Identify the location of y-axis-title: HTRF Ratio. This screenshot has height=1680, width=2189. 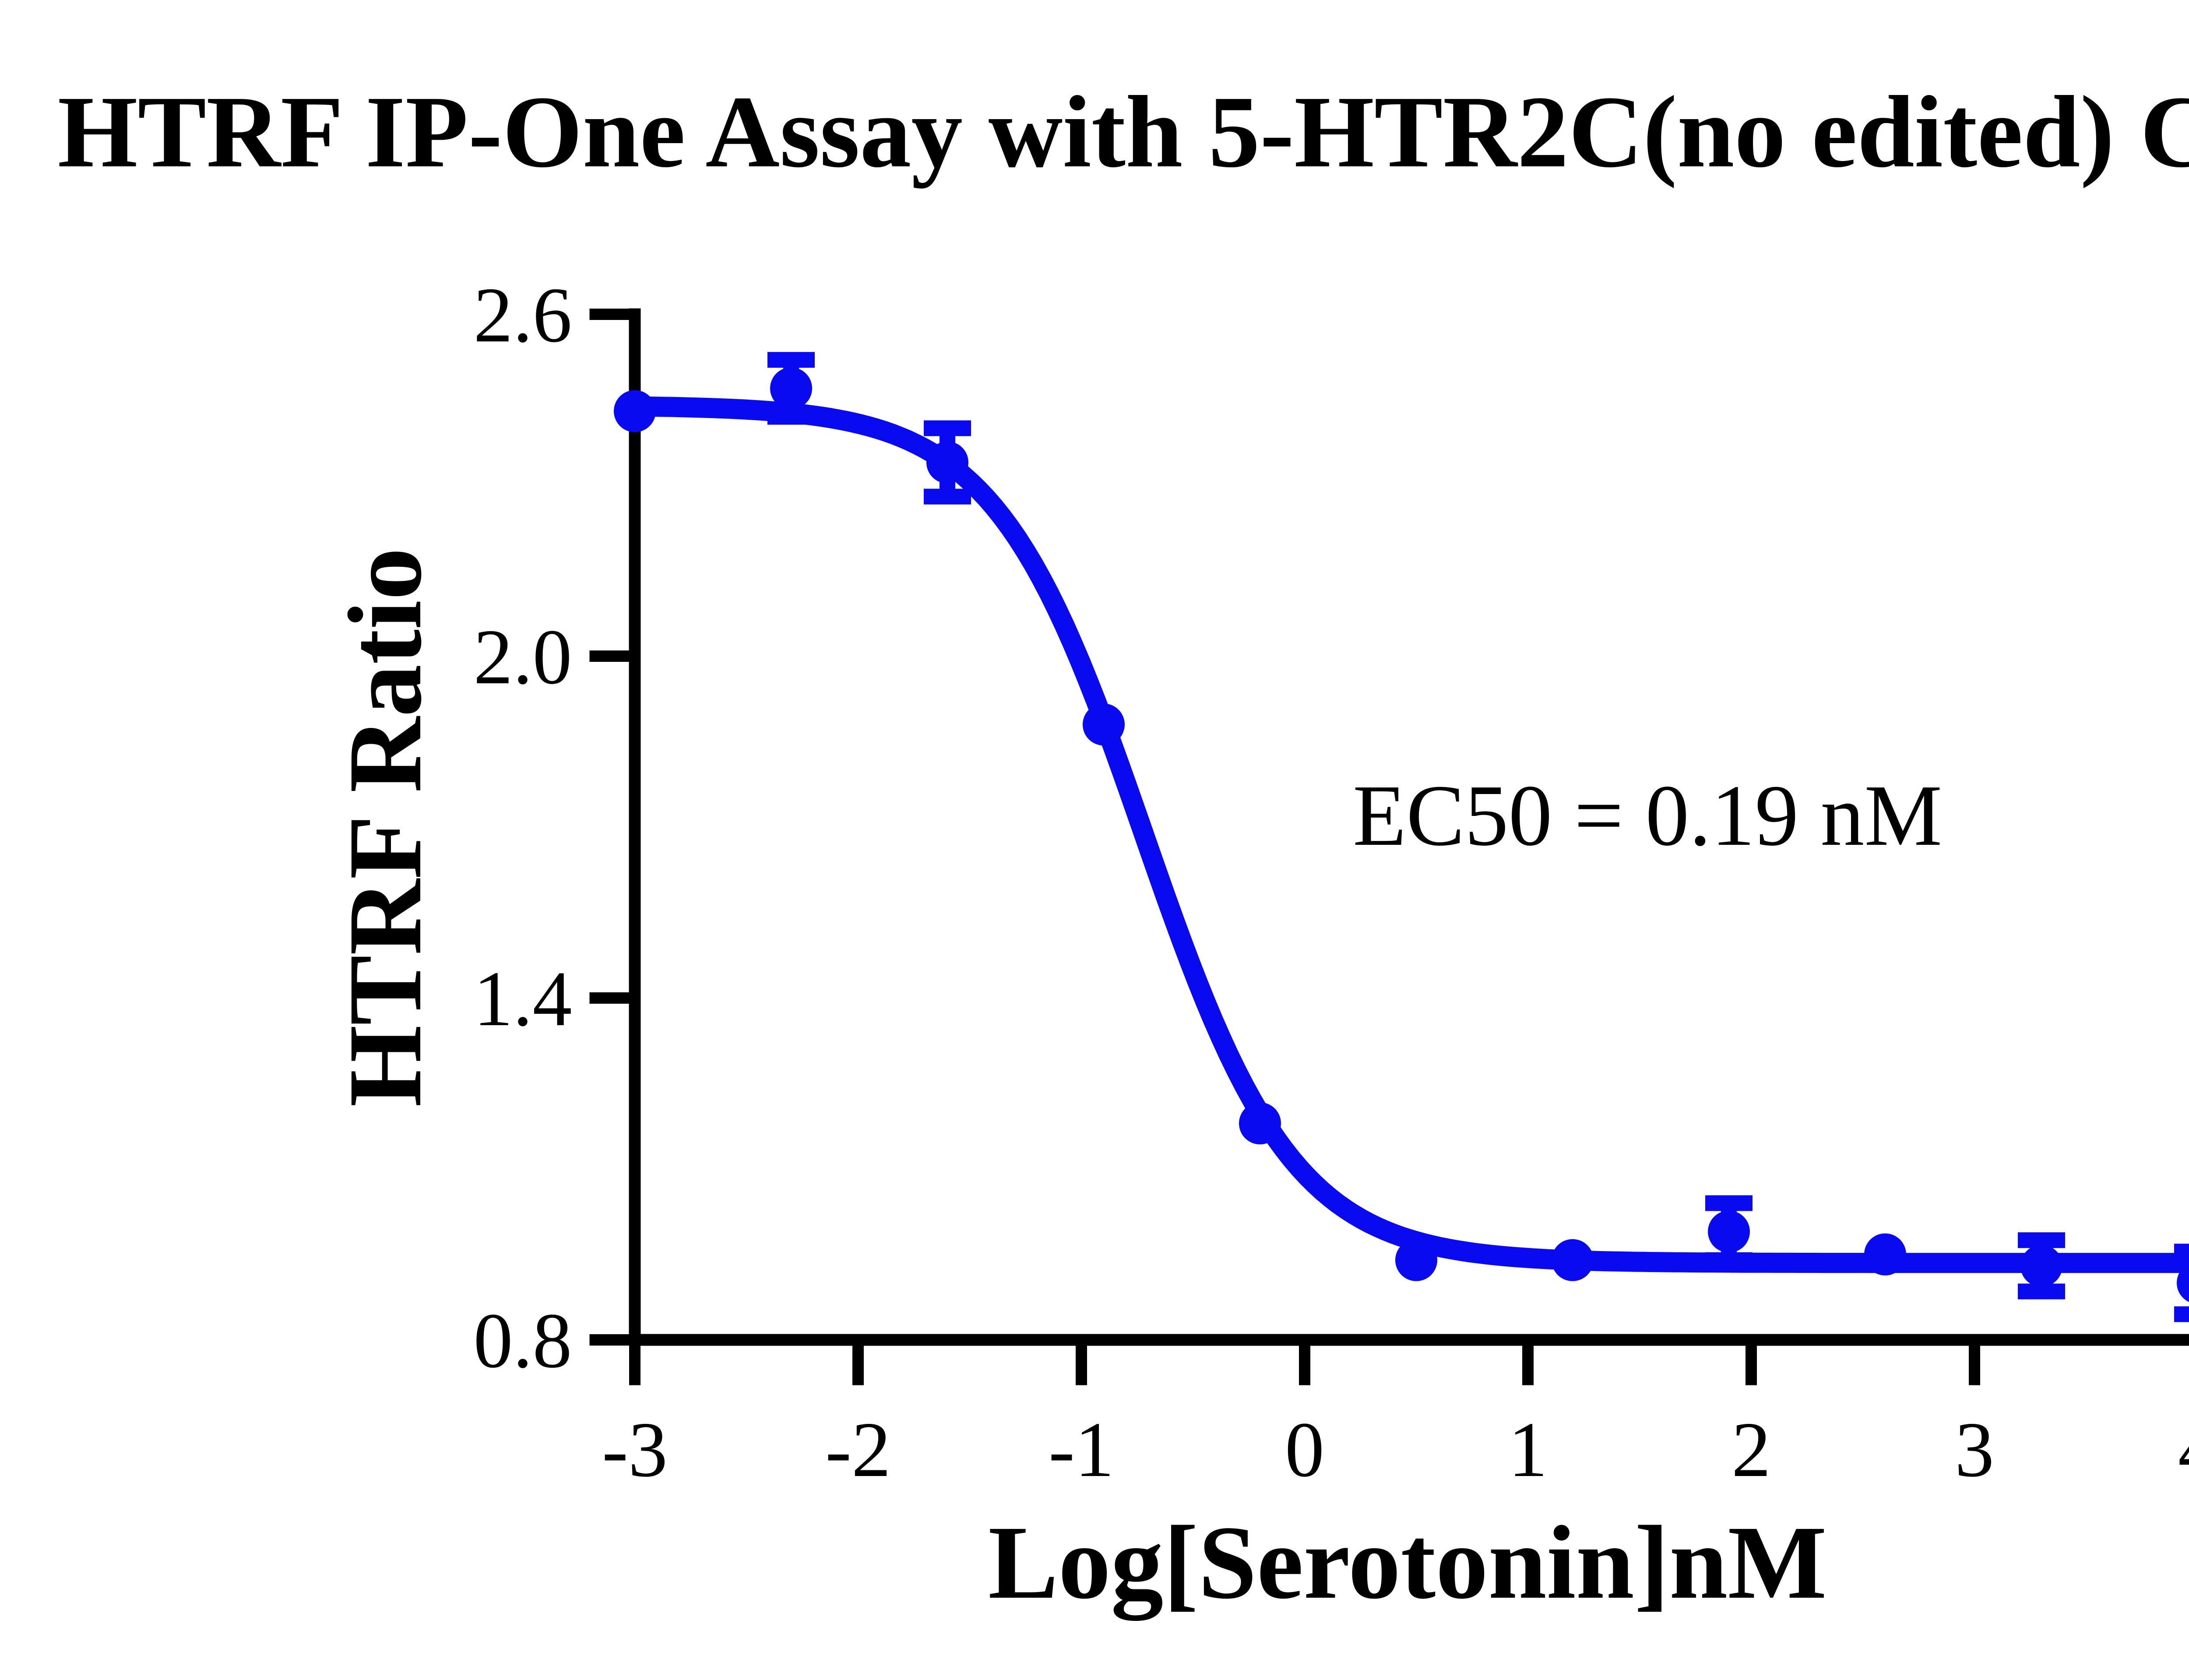
(385, 827).